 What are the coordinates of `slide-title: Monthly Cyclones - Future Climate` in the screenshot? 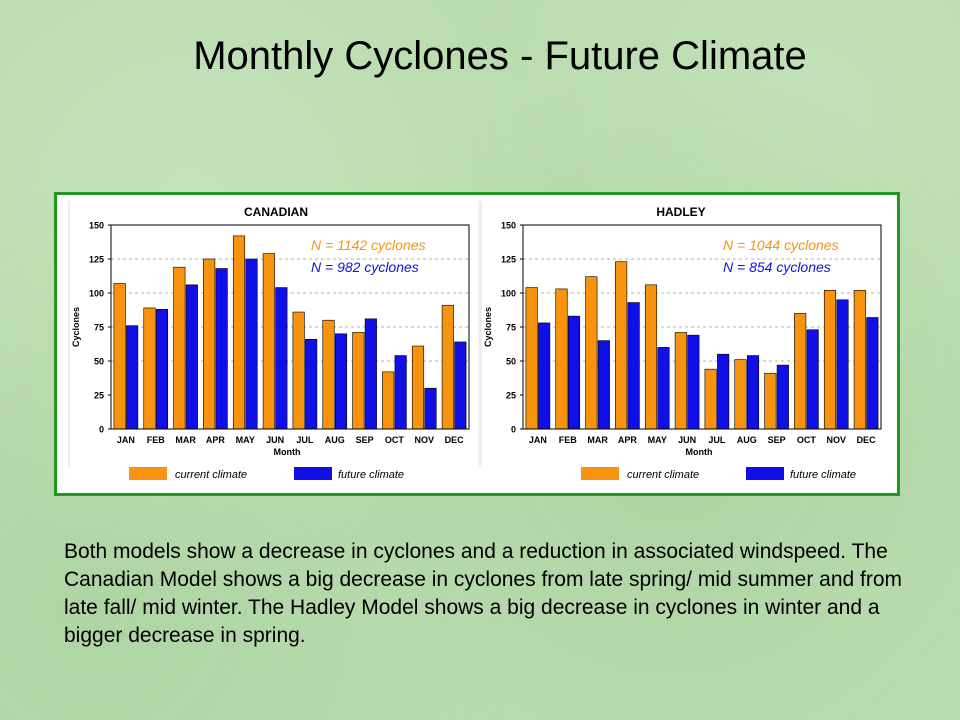 It's located at (500, 56).